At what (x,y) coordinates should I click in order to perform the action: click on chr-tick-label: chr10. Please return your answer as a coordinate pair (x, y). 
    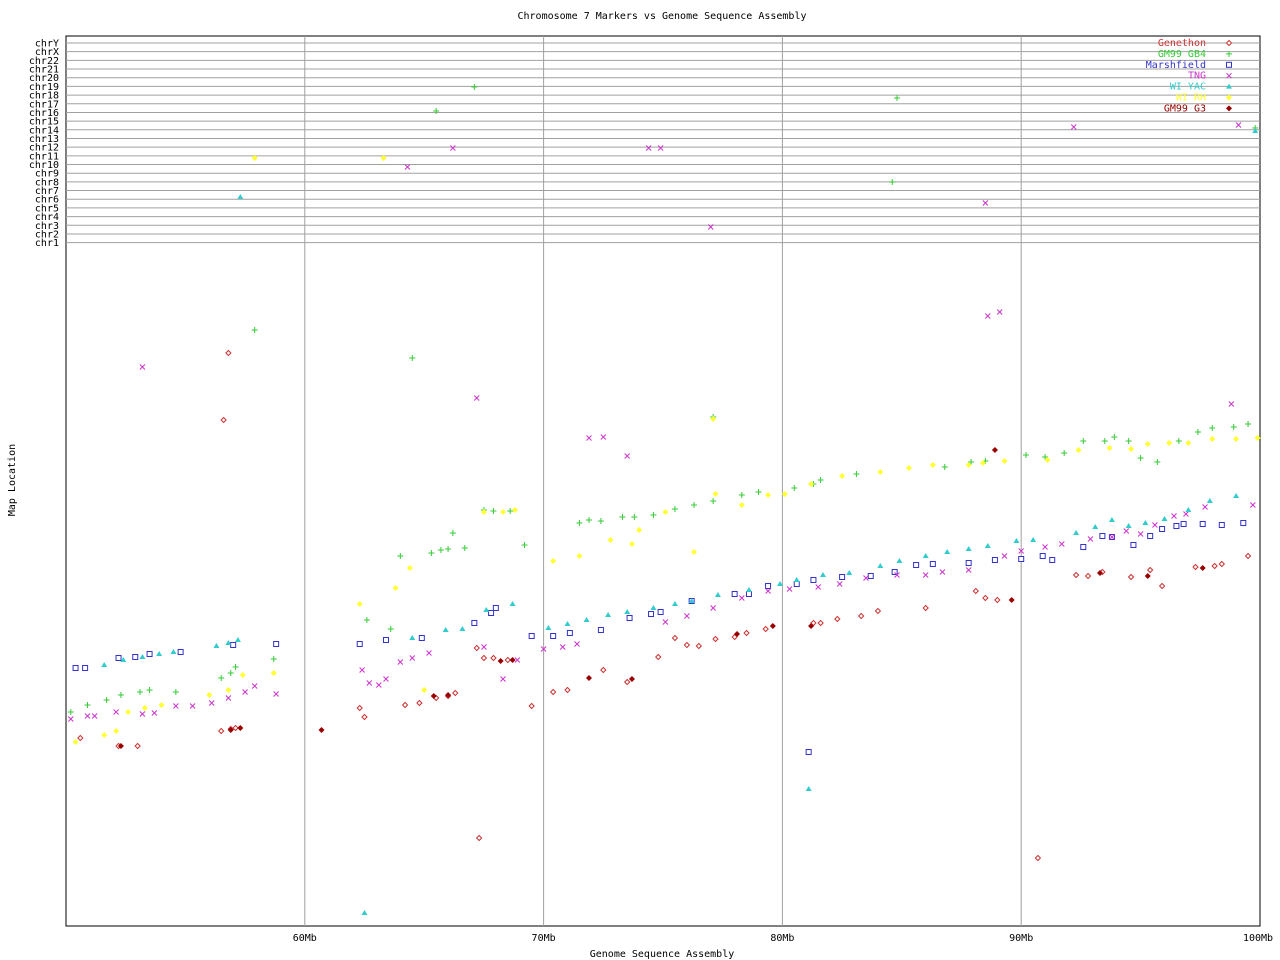
    Looking at the image, I should click on (44, 165).